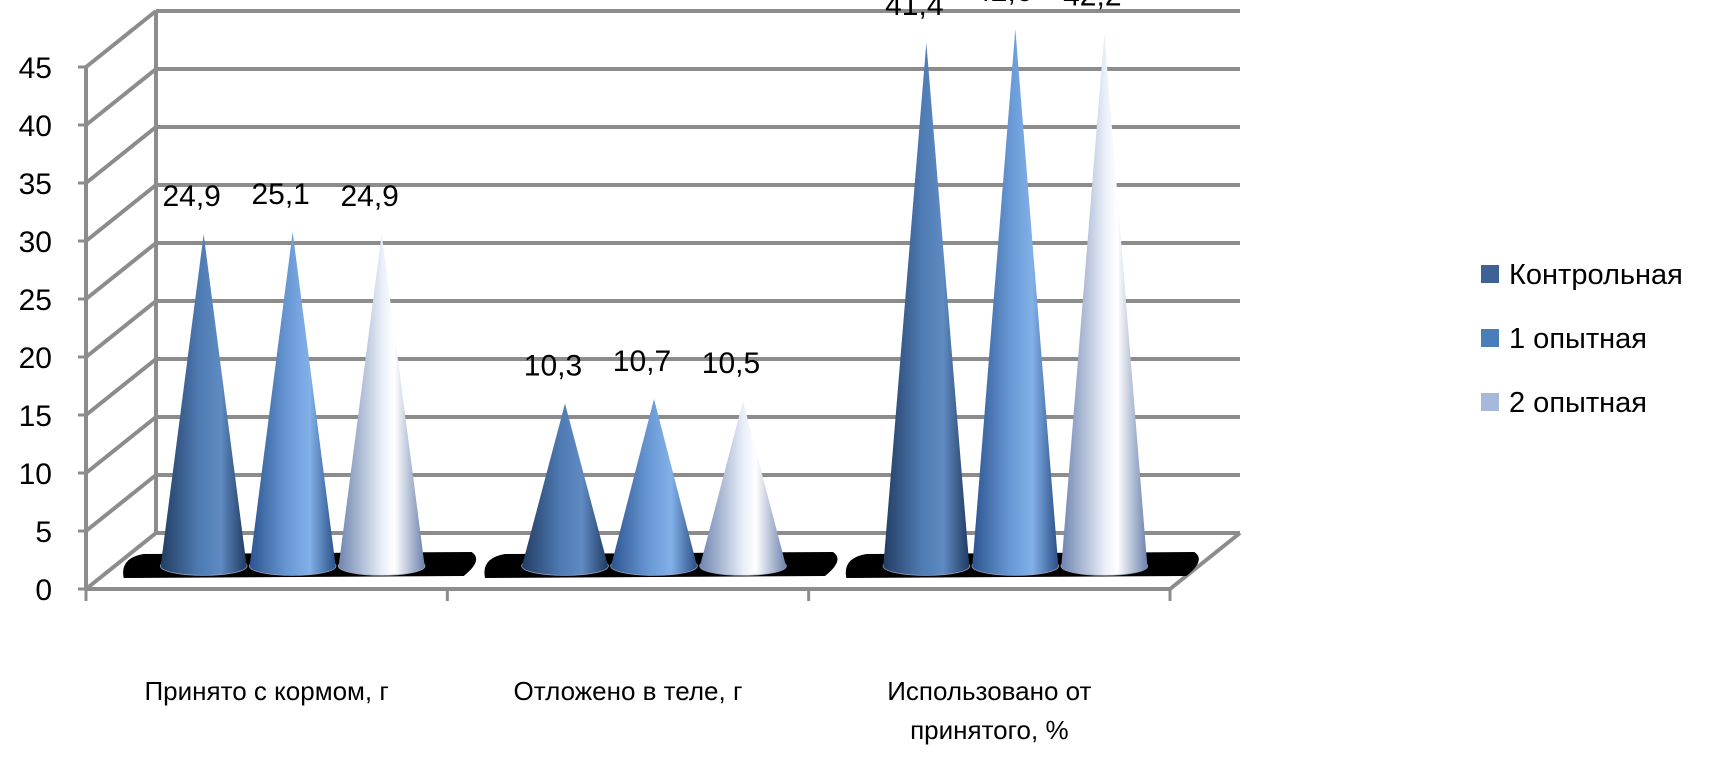 This screenshot has height=758, width=1729. I want to click on data-label: 10,3, so click(553, 366).